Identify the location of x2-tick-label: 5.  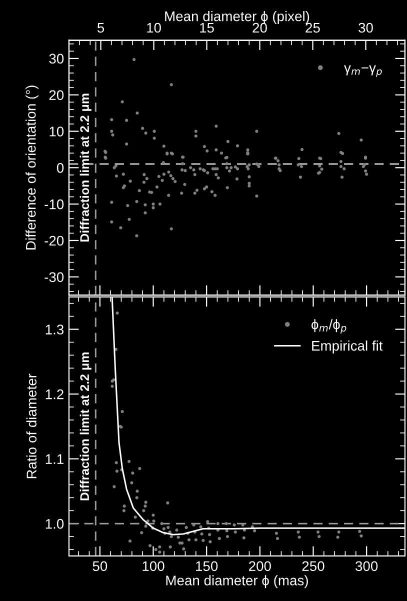
(100, 27).